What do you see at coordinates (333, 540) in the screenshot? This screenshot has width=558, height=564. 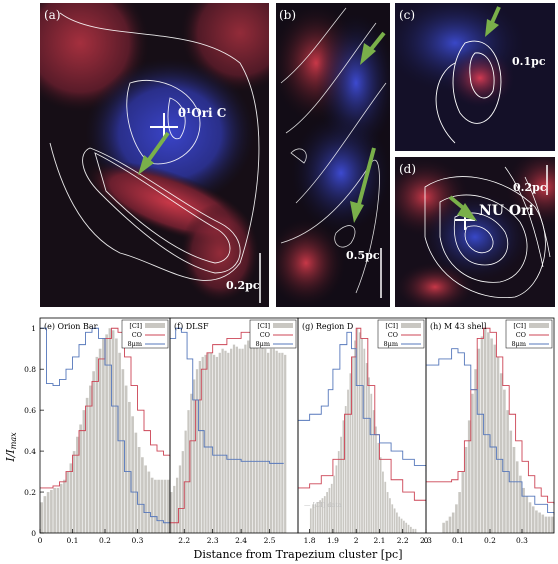 I see `x-tick-label: 1.9` at bounding box center [333, 540].